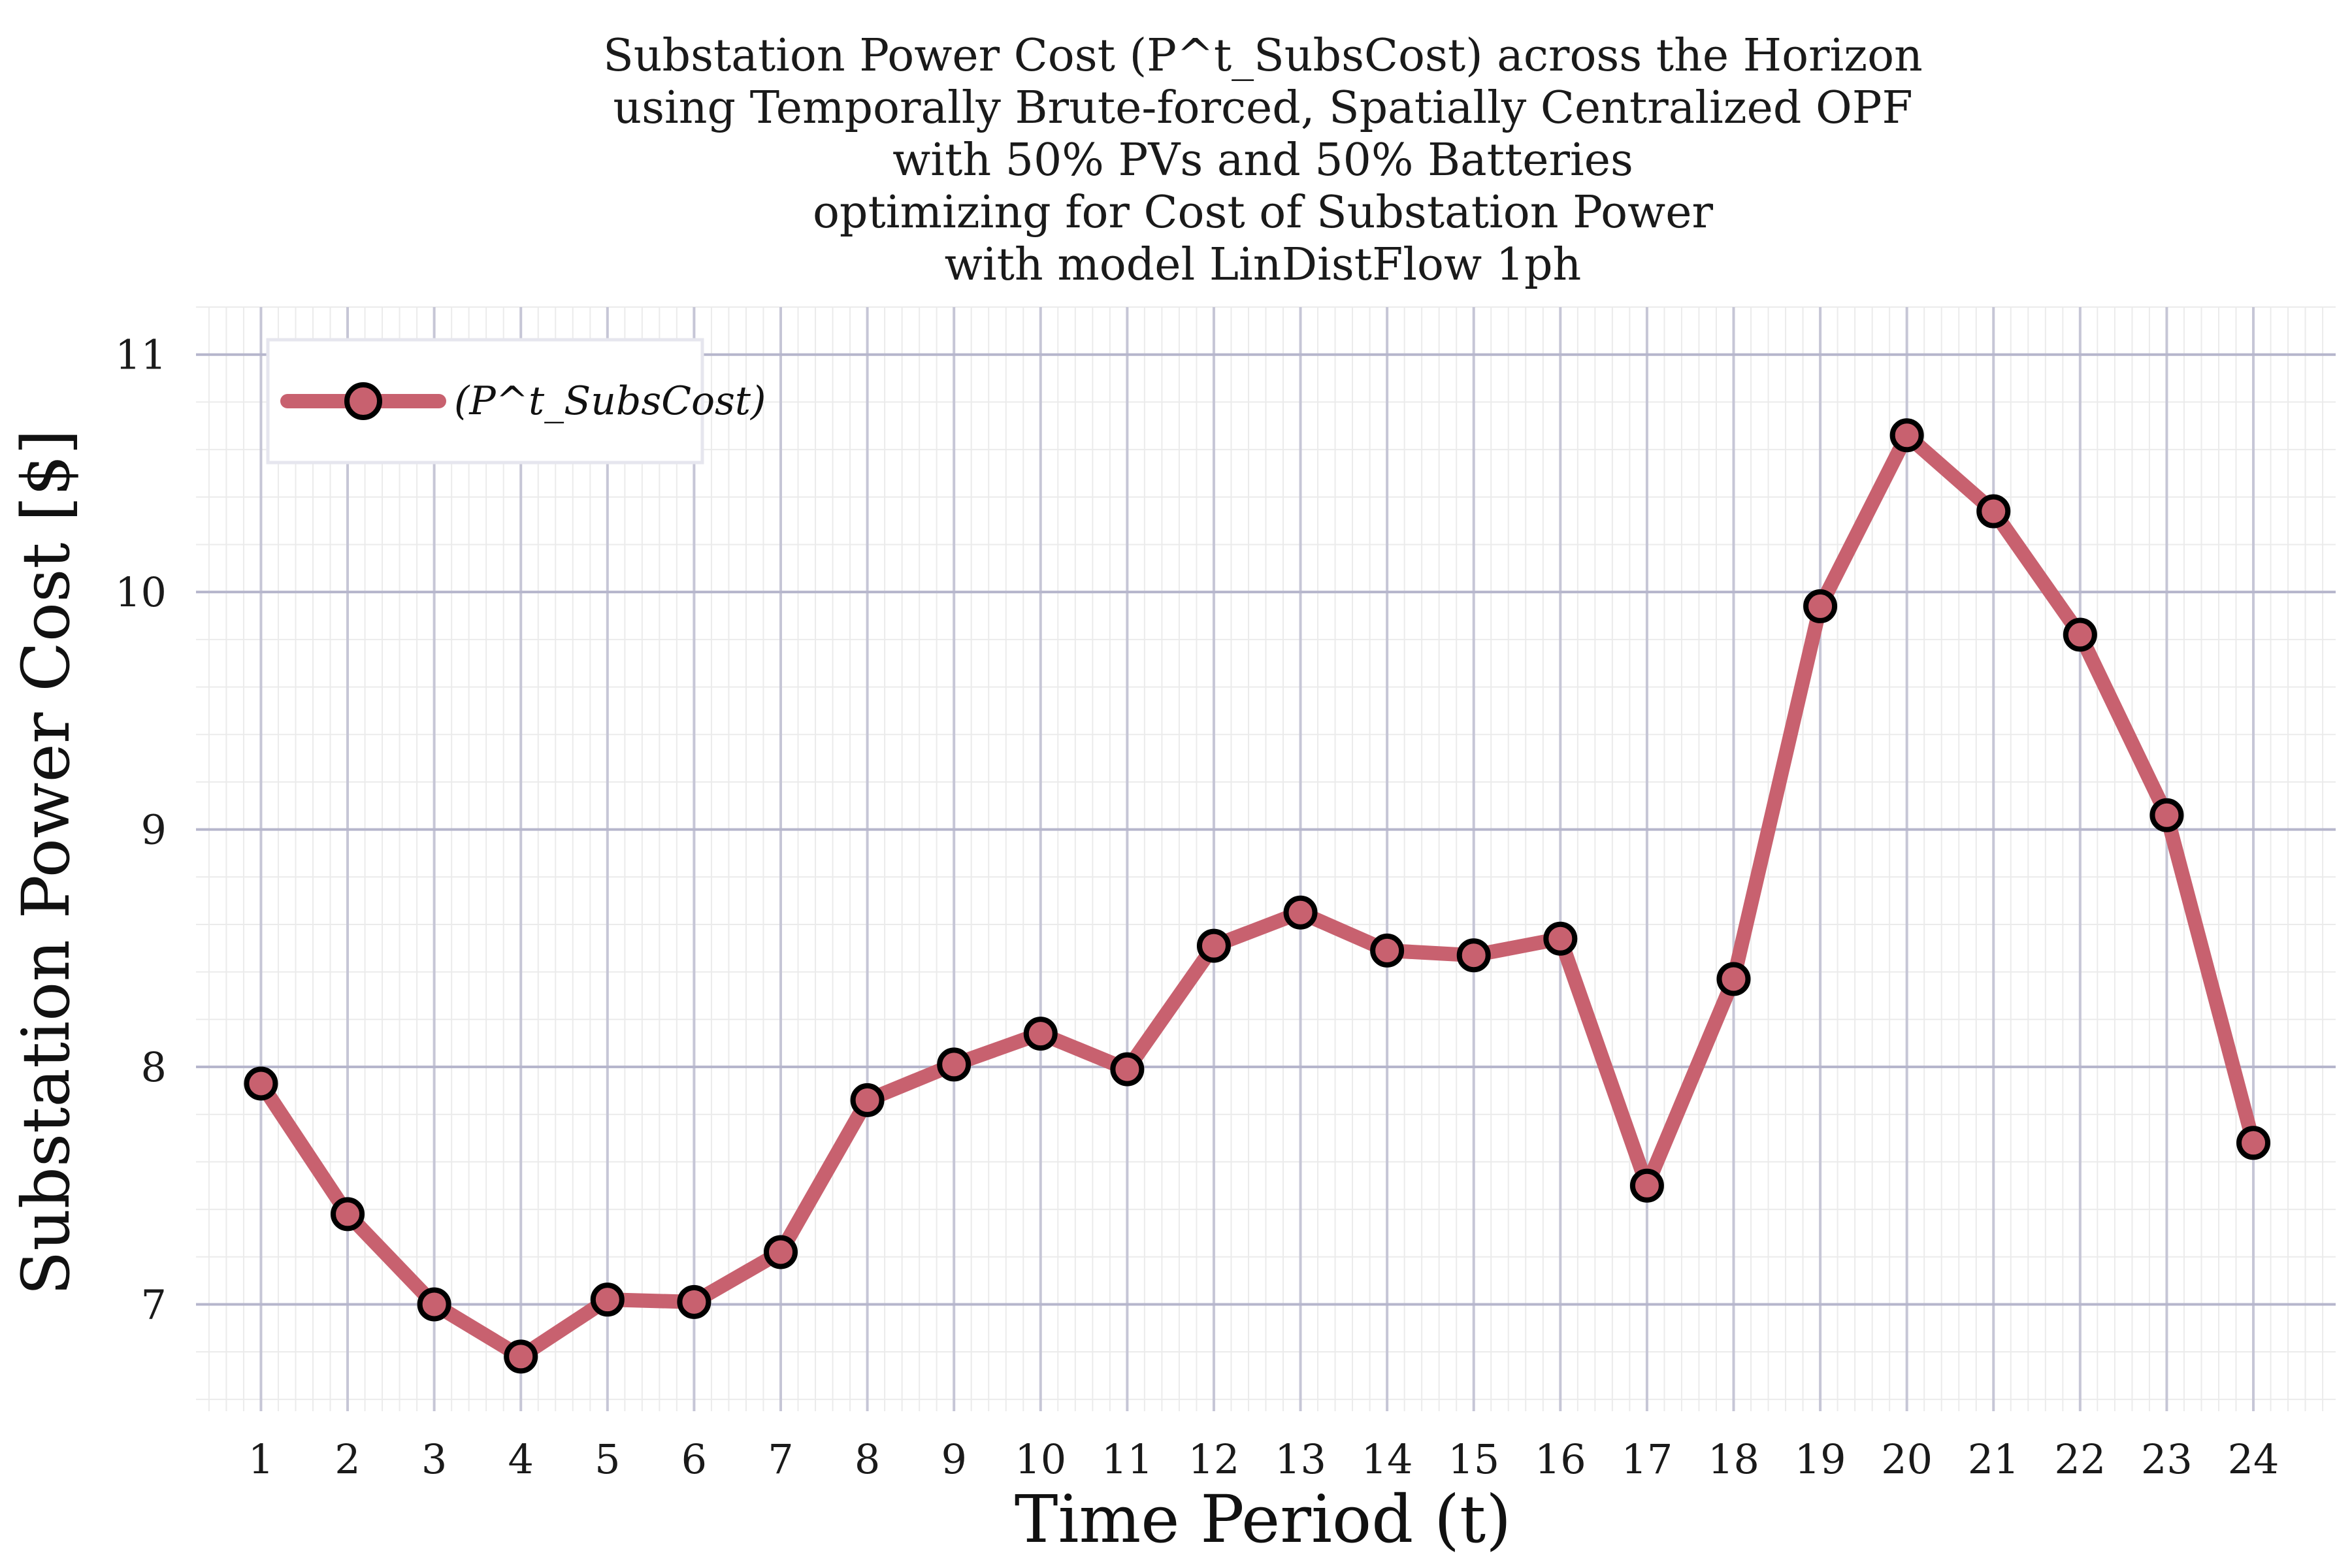 This screenshot has height=1568, width=2352. Describe the element at coordinates (1907, 1459) in the screenshot. I see `x-tick-label: 20` at that location.